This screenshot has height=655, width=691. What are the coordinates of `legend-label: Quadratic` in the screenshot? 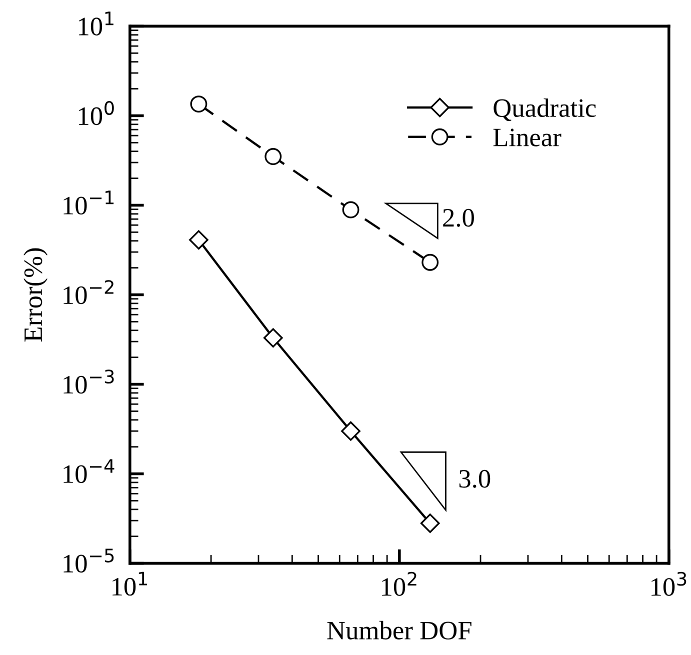 It's located at (545, 110).